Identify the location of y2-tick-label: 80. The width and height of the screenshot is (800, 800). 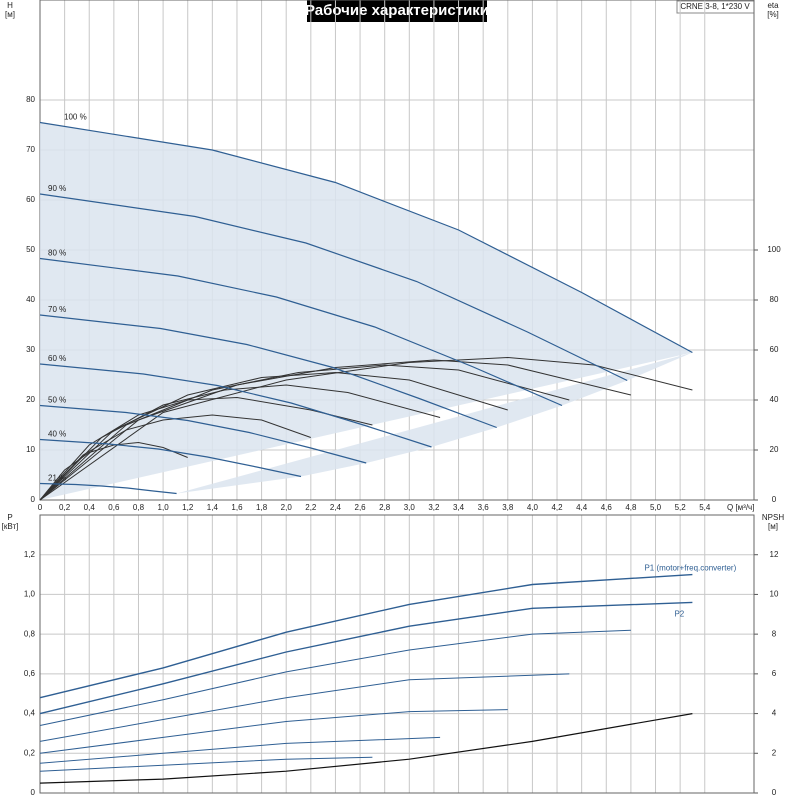
(774, 299).